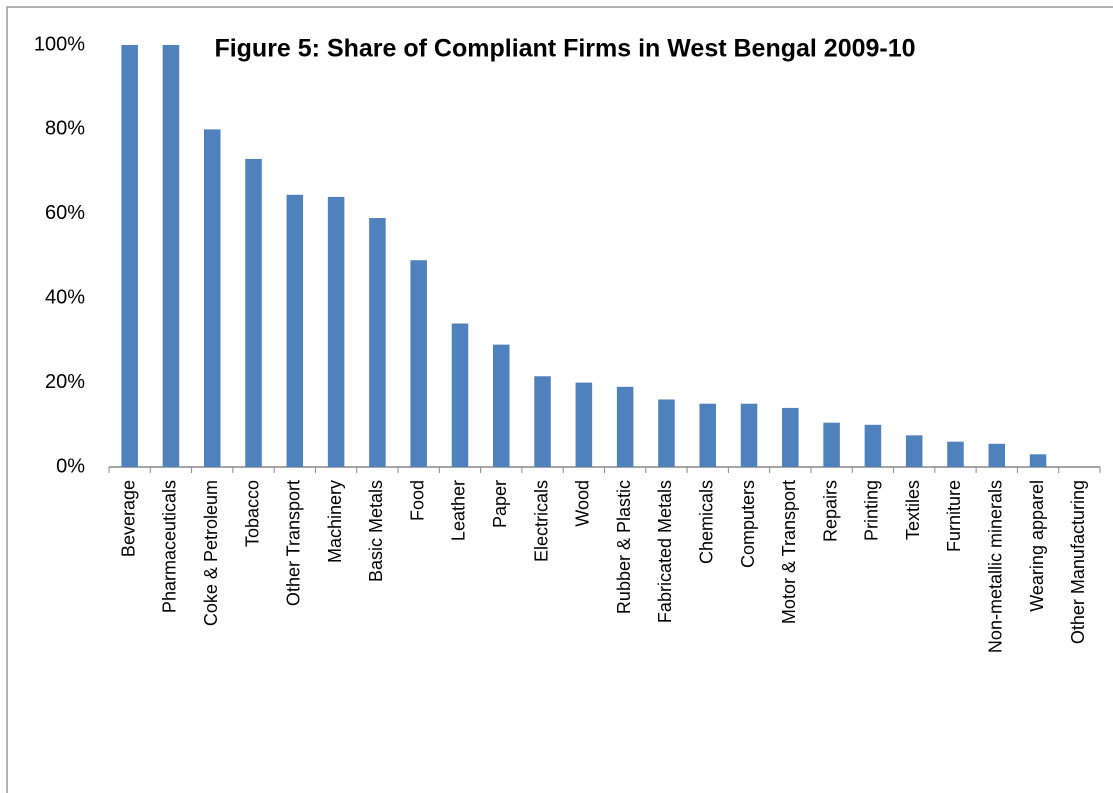 The height and width of the screenshot is (793, 1113). Describe the element at coordinates (500, 504) in the screenshot. I see `x-tick-label: Paper` at that location.